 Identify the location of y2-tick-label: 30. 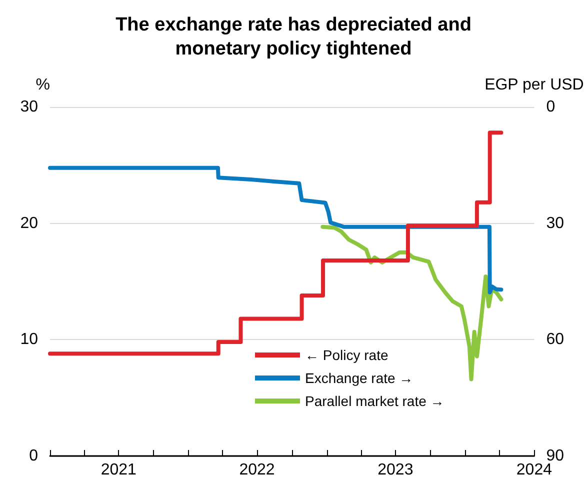
(555, 223).